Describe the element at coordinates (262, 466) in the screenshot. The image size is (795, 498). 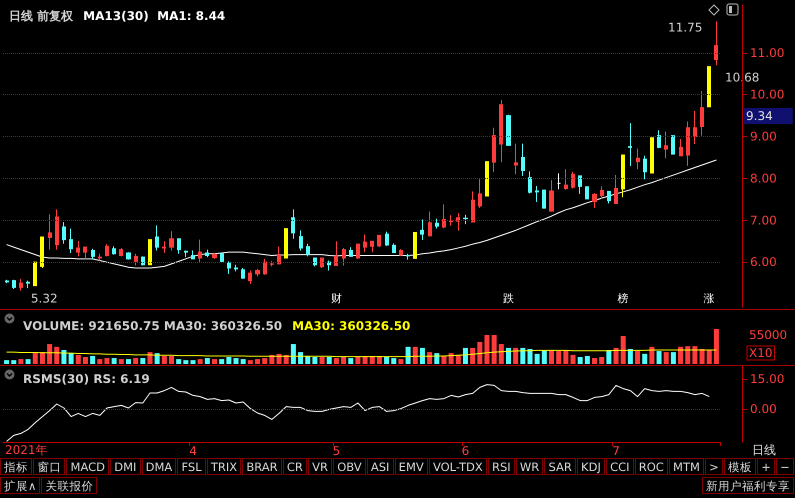
I see `text: BRAR` at that location.